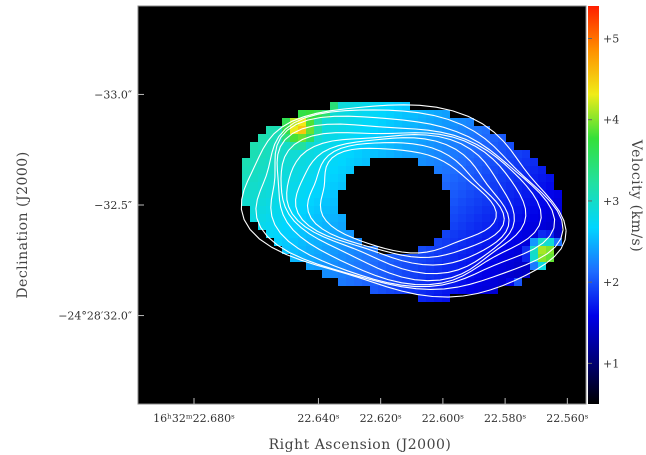 The height and width of the screenshot is (455, 646). I want to click on x-tick-label: 22.640ˢ, so click(318, 418).